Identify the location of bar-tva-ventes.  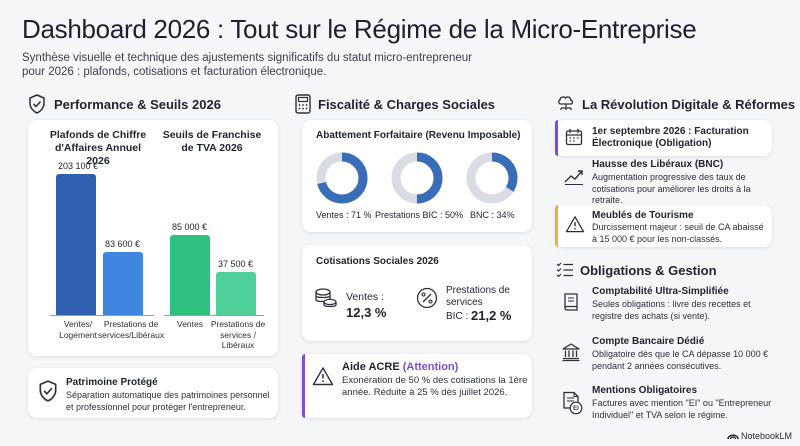
(190, 275).